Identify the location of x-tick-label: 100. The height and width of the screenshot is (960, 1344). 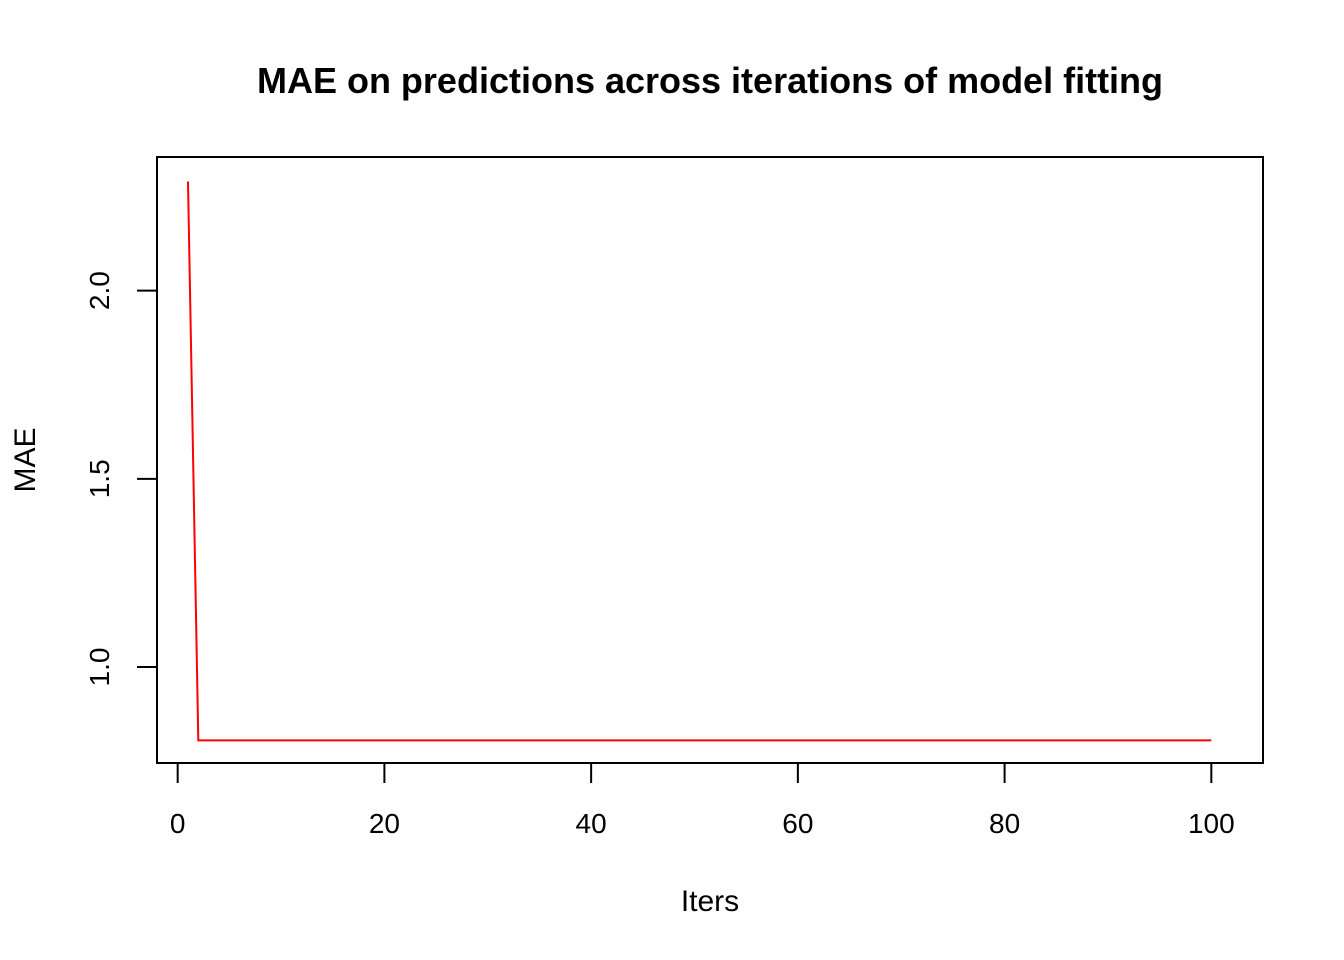
(1211, 823).